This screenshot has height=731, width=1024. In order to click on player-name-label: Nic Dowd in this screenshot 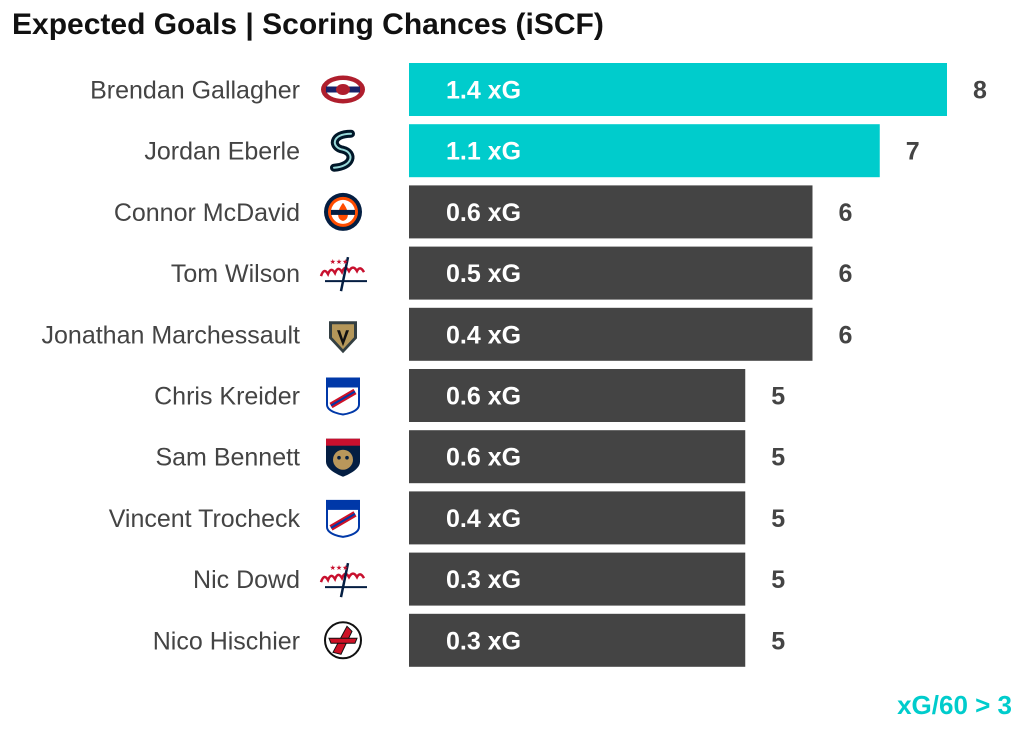, I will do `click(246, 580)`.